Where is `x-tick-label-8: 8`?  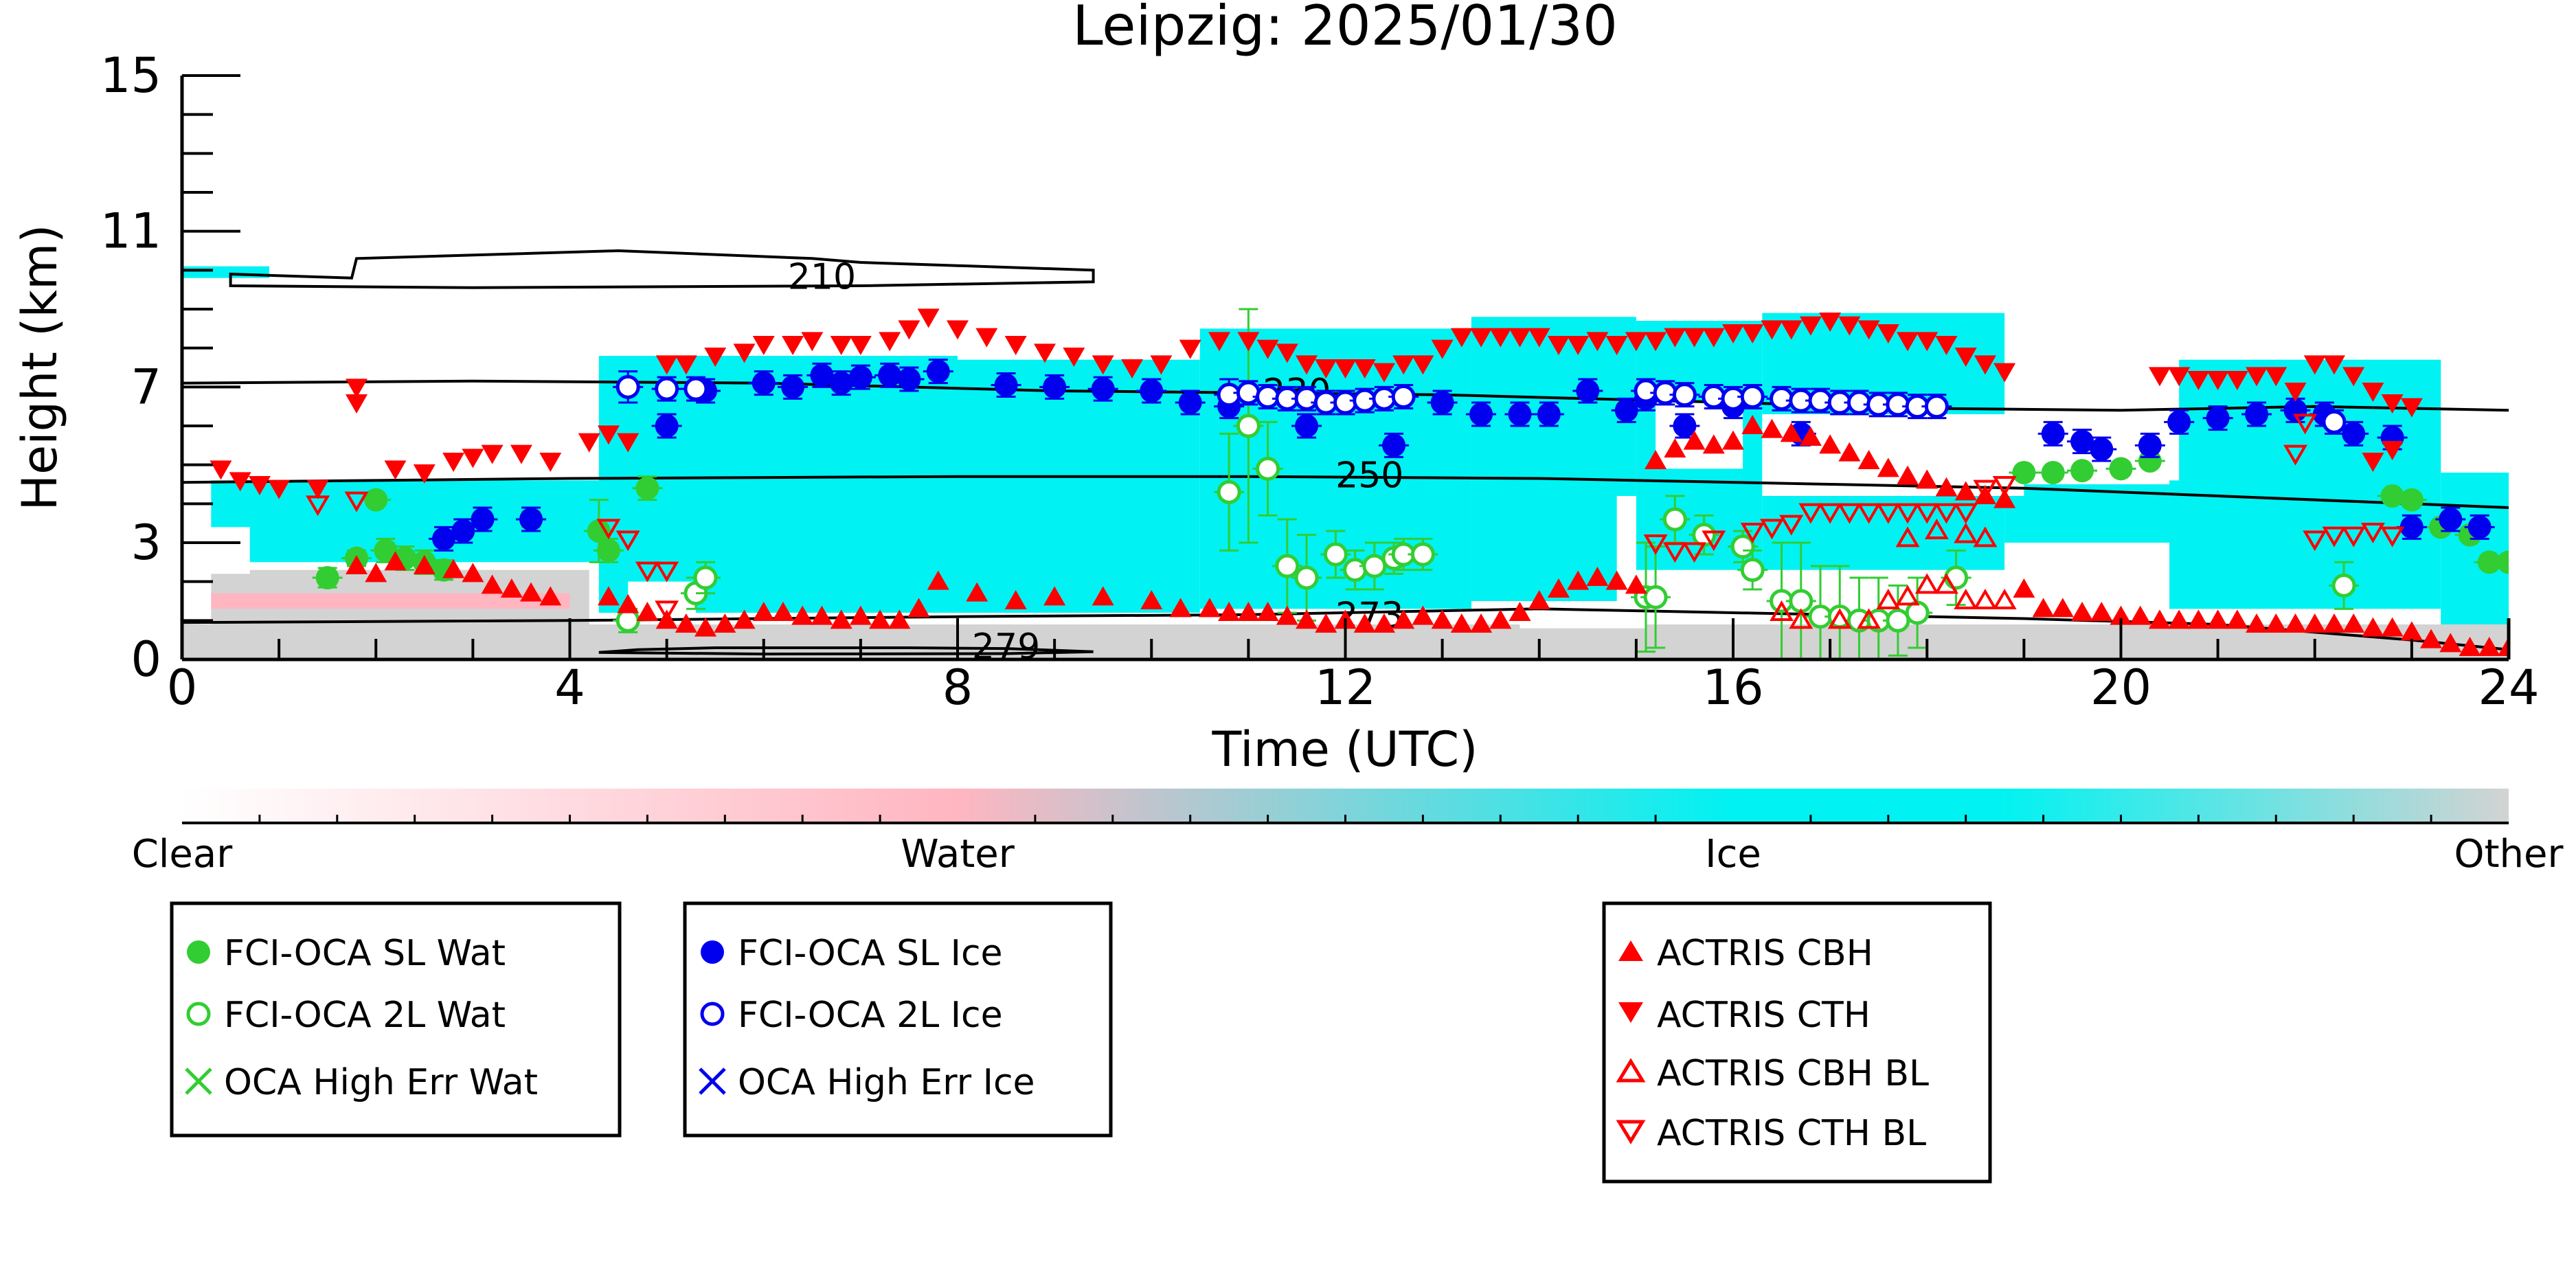
x-tick-label-8: 8 is located at coordinates (957, 687).